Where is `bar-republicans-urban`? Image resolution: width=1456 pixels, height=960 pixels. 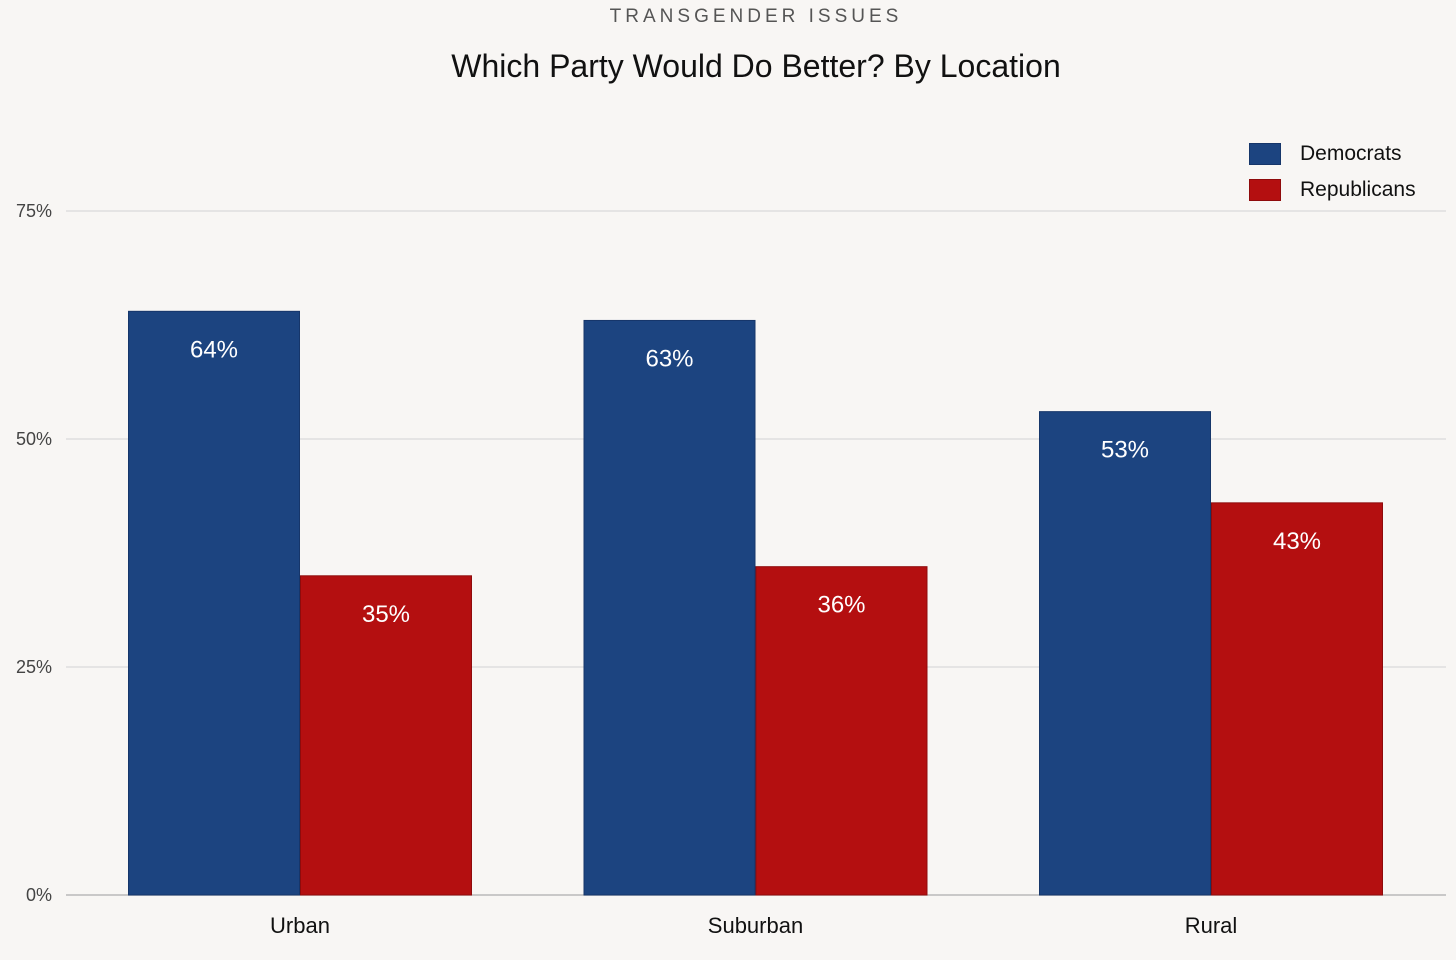
bar-republicans-urban is located at coordinates (386, 735).